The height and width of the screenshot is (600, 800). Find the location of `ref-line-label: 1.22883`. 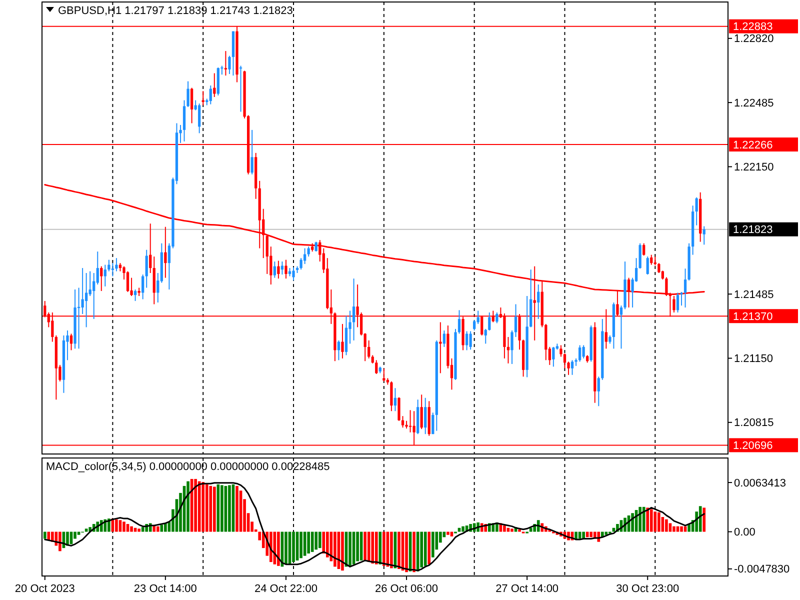

ref-line-label: 1.22883 is located at coordinates (753, 27).